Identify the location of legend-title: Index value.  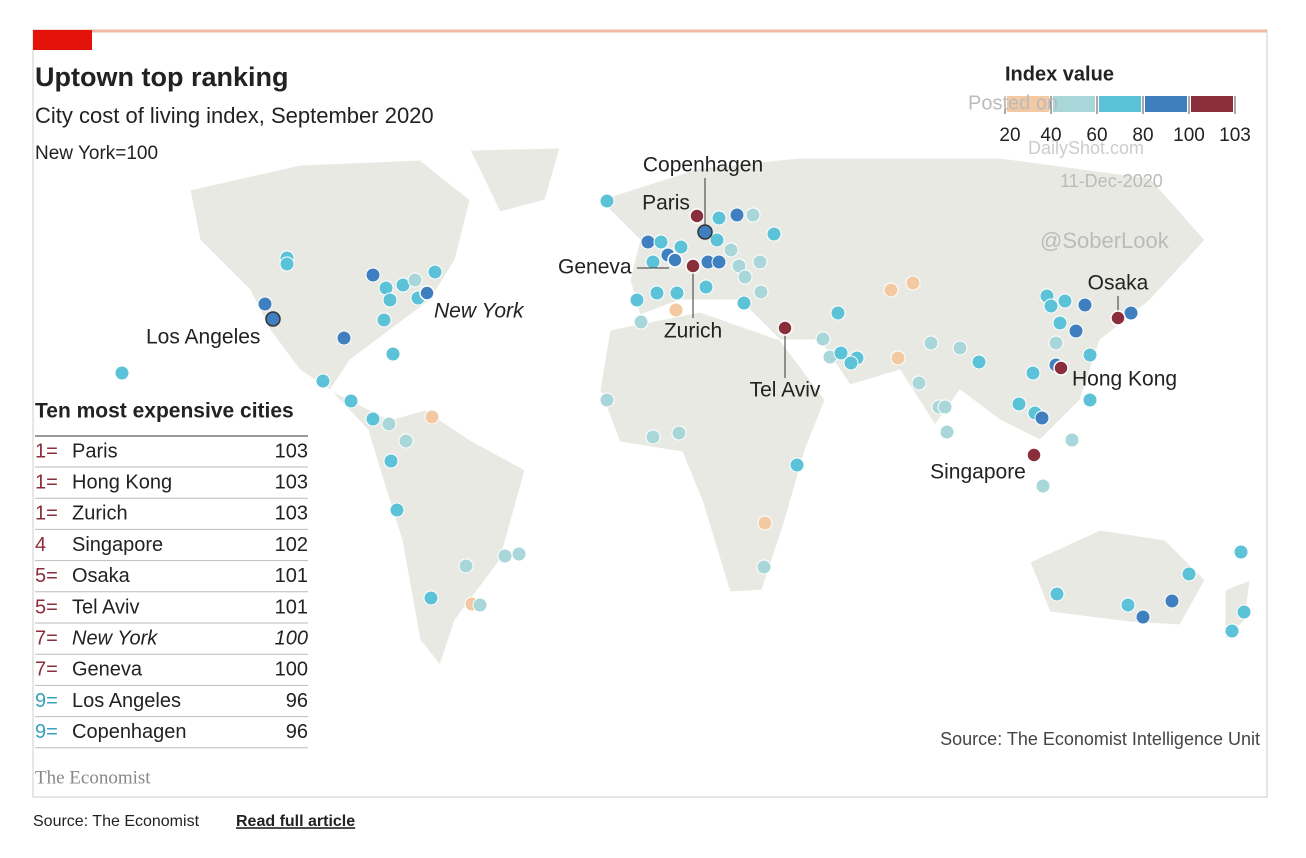
(1059, 74).